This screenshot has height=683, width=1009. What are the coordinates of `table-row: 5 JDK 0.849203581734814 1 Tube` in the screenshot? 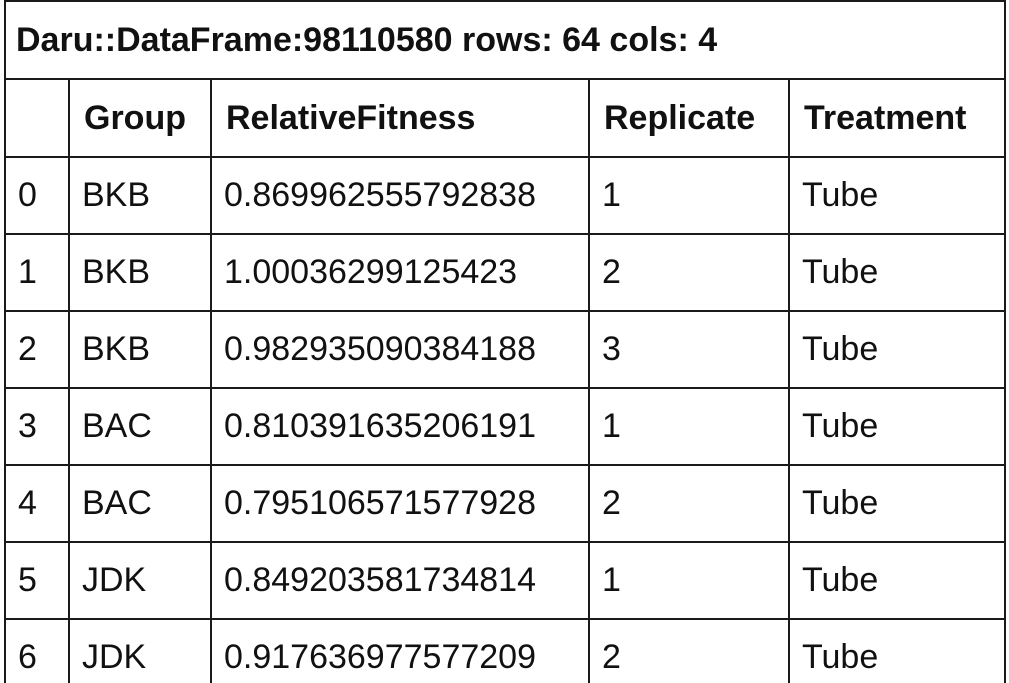 It's located at (505, 580).